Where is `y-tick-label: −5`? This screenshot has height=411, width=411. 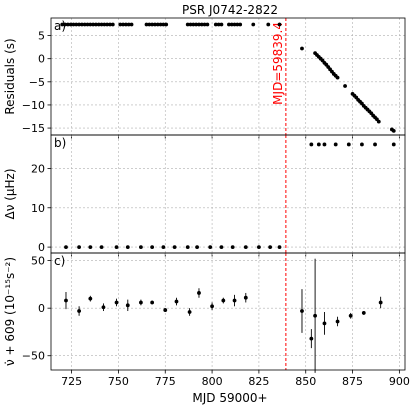 y-tick-label: −5 is located at coordinates (37, 82).